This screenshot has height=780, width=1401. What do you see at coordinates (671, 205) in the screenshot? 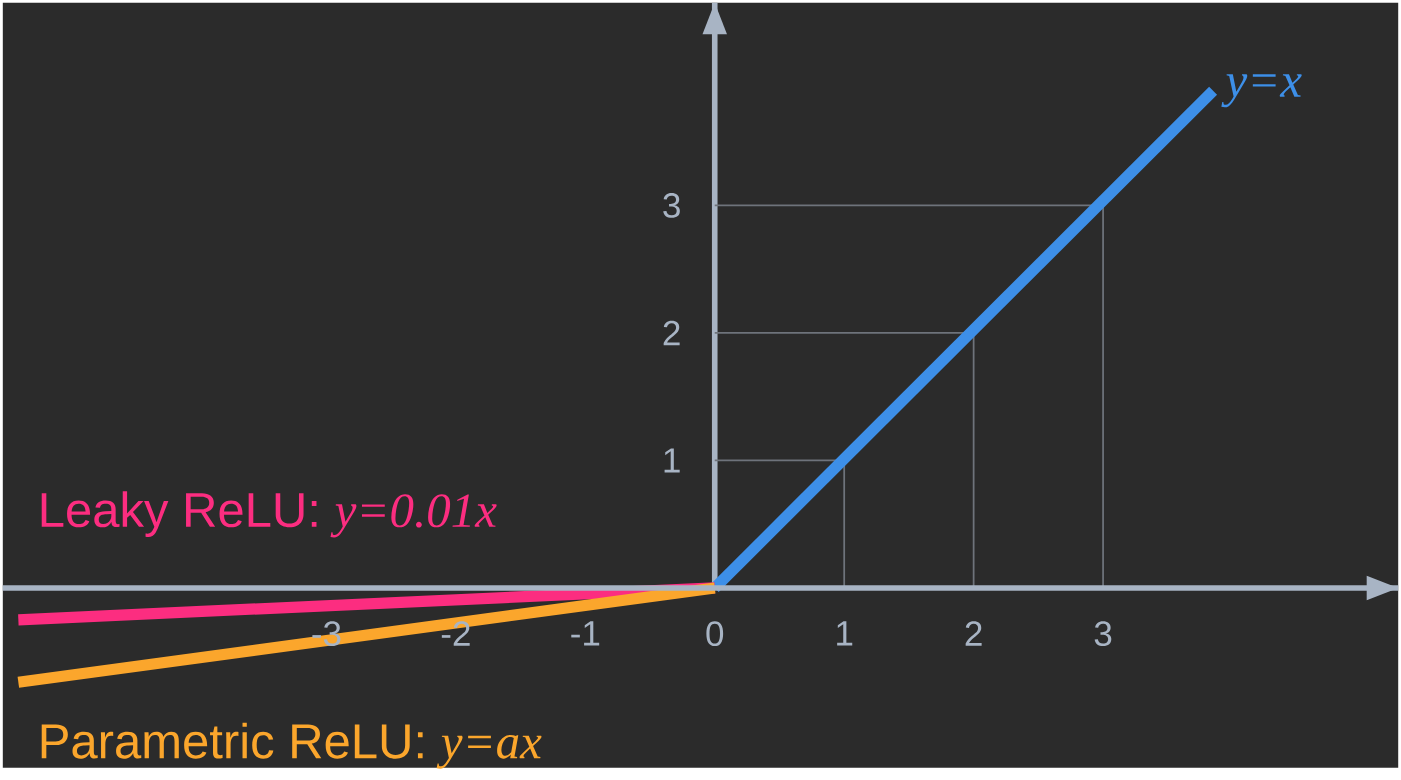
I see `y-tick-label: 3` at bounding box center [671, 205].